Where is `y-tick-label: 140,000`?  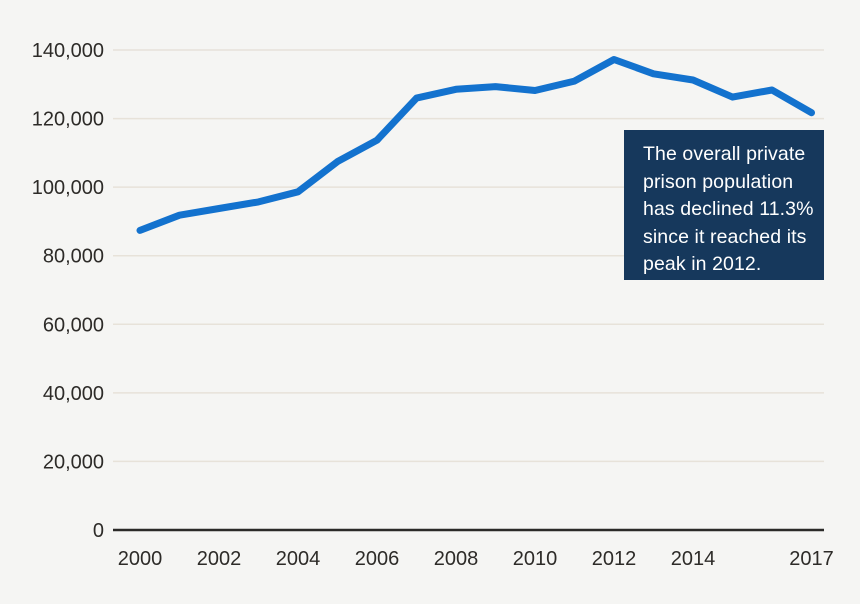
y-tick-label: 140,000 is located at coordinates (68, 51).